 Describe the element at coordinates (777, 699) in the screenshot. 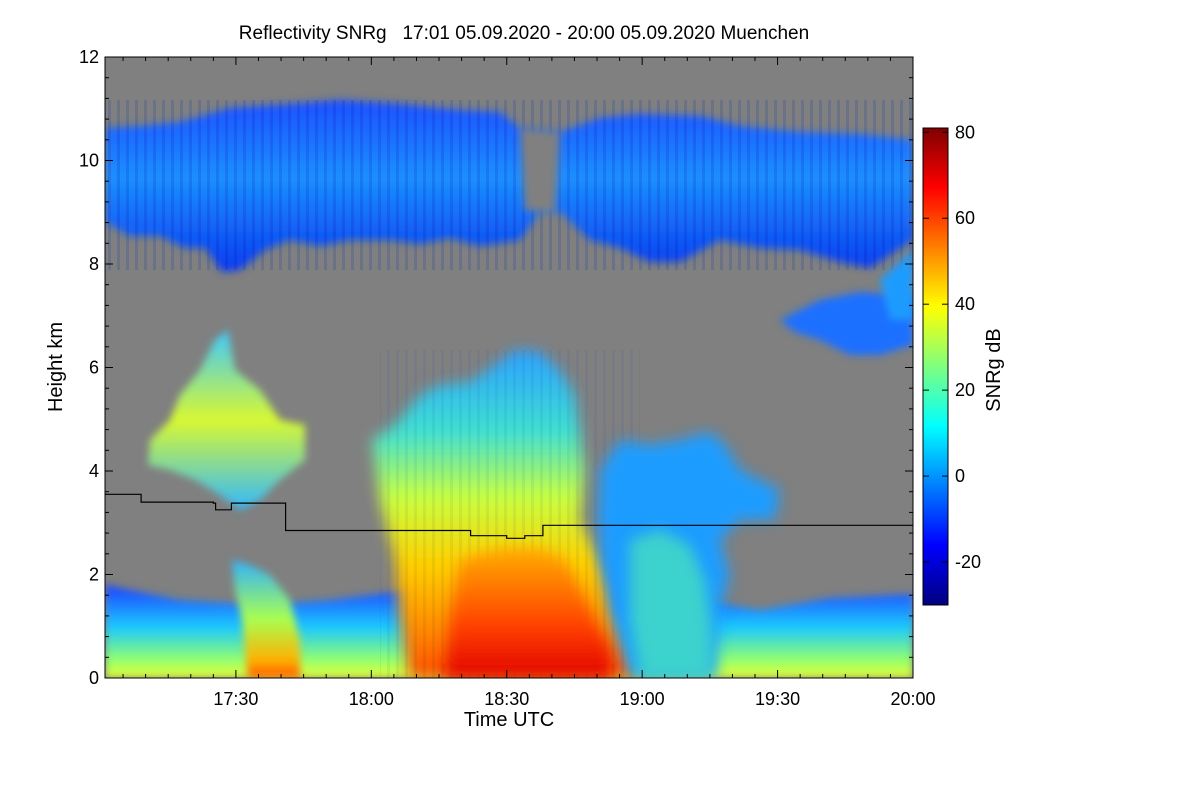

I see `x-tick-label: 19:30` at that location.